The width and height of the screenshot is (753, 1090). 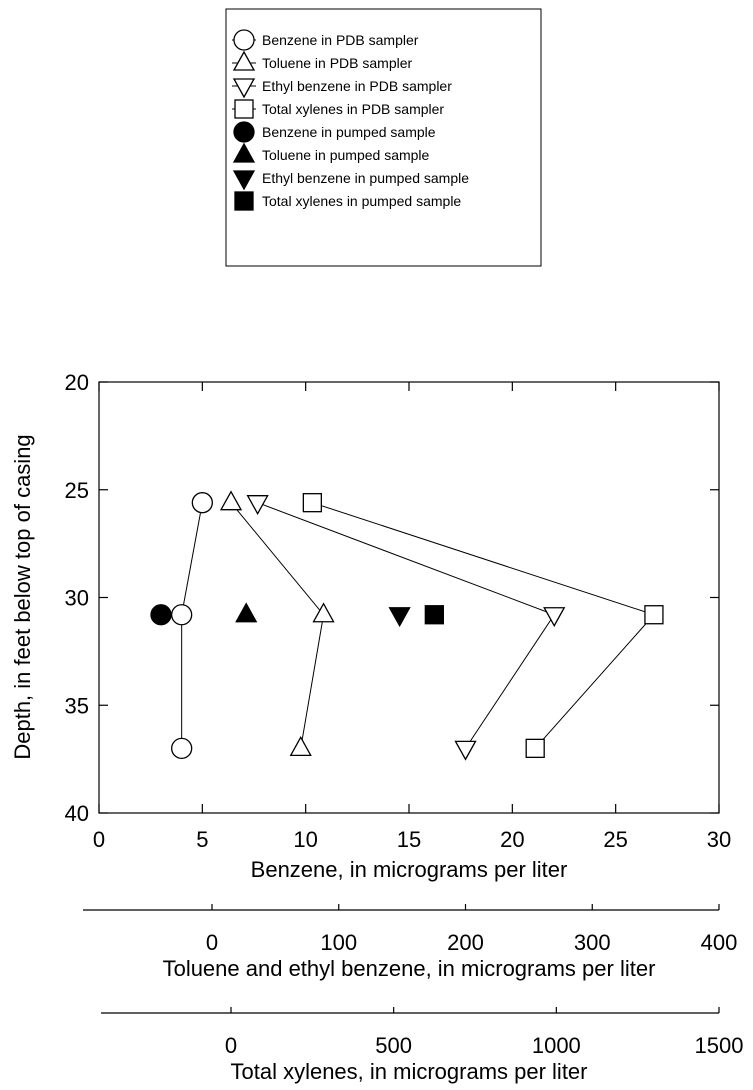 I want to click on legend-box, so click(x=383, y=137).